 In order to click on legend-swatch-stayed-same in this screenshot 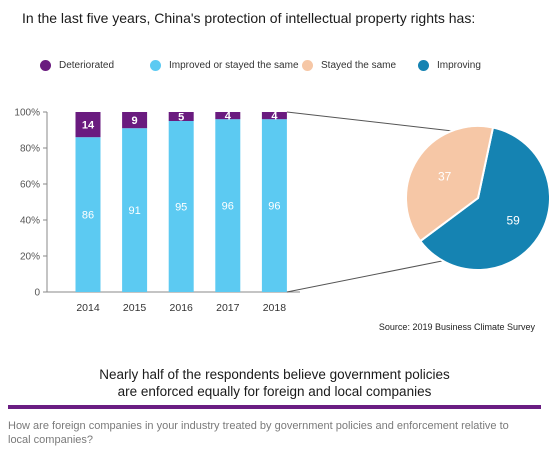, I will do `click(307, 65)`.